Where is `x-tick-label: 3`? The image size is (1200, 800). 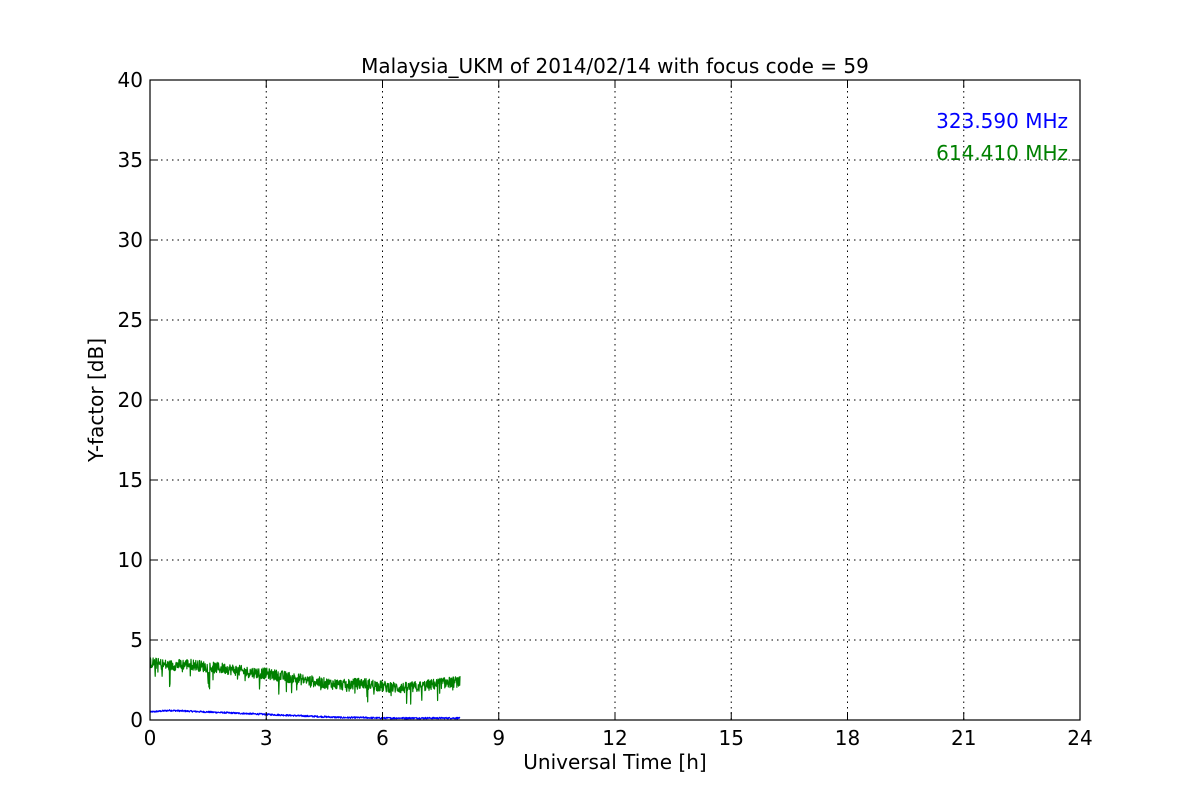
x-tick-label: 3 is located at coordinates (266, 738).